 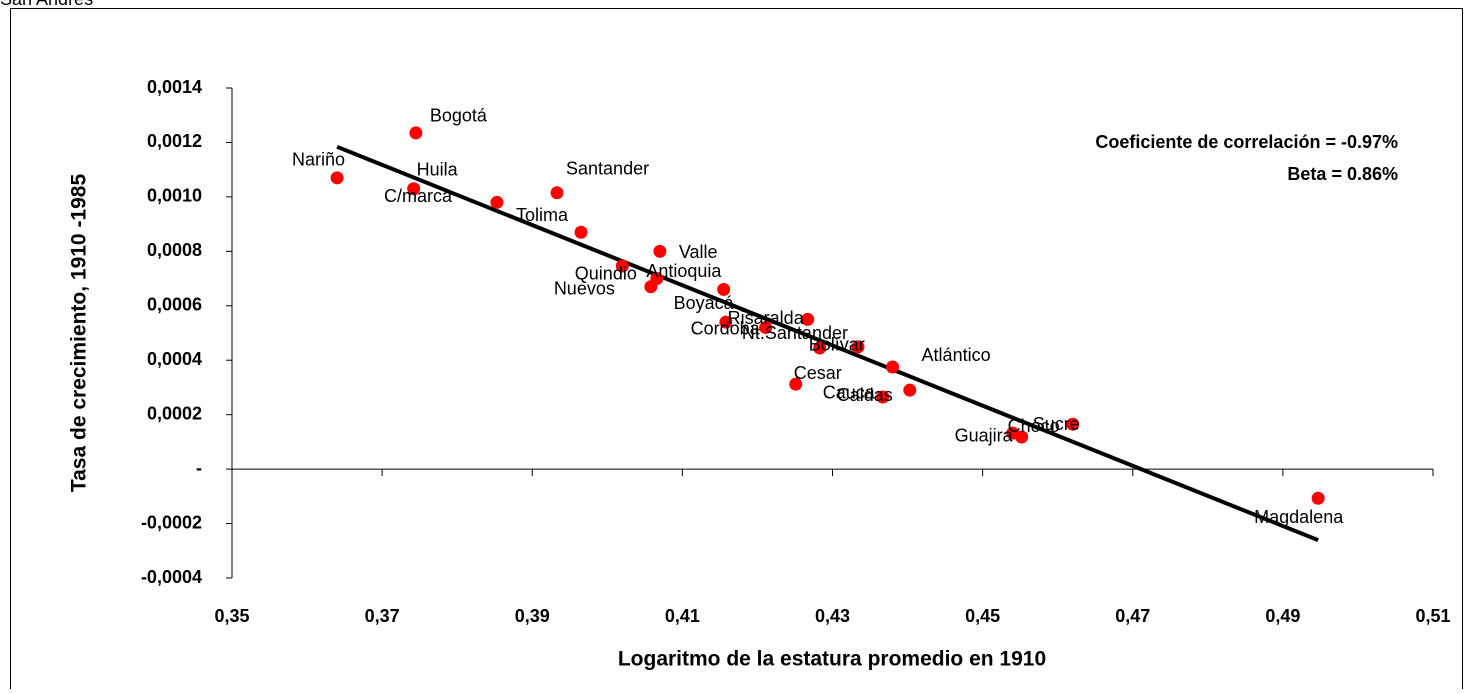 I want to click on y-tick-label: 0,0012, so click(x=174, y=141).